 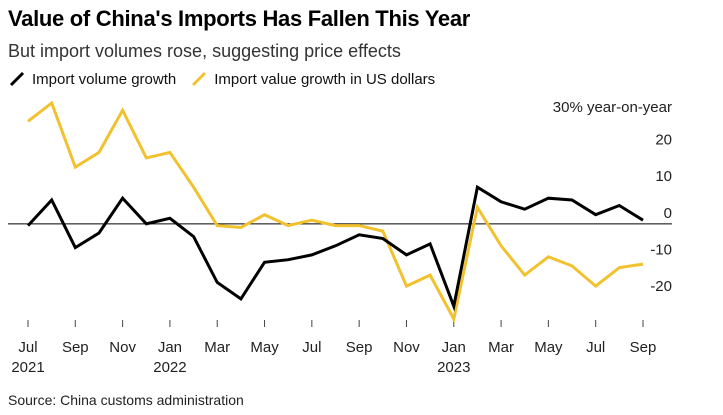 What do you see at coordinates (104, 79) in the screenshot?
I see `legend-label-volume: Import volume growth` at bounding box center [104, 79].